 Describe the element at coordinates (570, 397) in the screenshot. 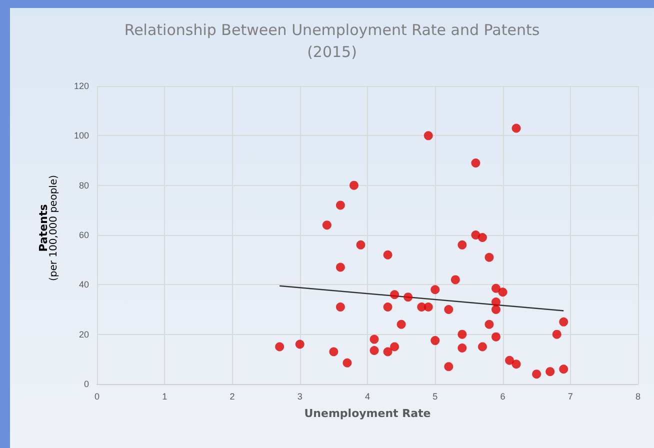

I see `x-tick-label: 7` at that location.